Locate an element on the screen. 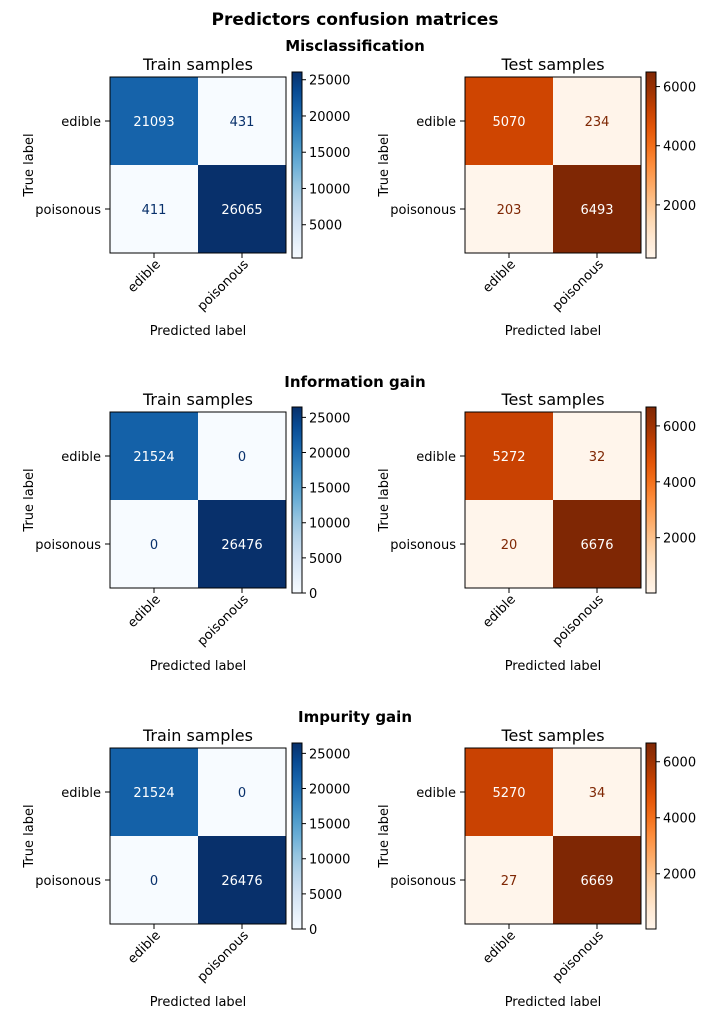 The image size is (710, 1020). cell-value-label: 21524 is located at coordinates (153, 793).